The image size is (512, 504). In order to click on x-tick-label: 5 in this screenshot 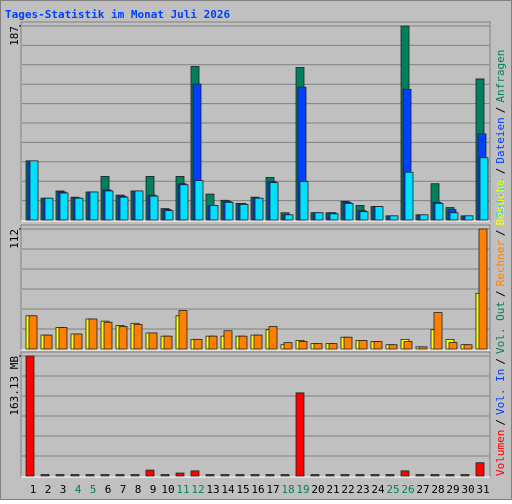, I will do `click(93, 489)`.